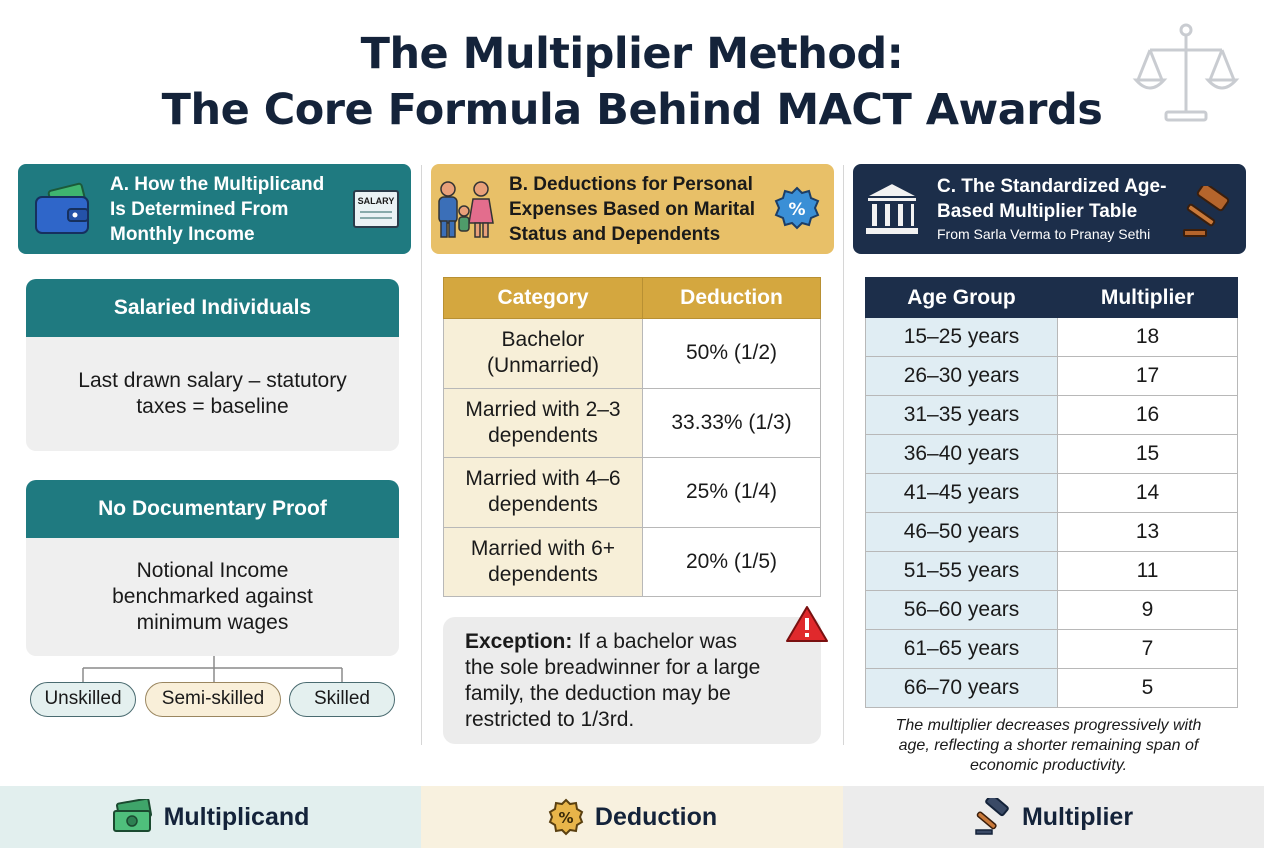  Describe the element at coordinates (217, 184) in the screenshot. I see `section-a-heading-line-1: A. How the Multiplicand` at that location.